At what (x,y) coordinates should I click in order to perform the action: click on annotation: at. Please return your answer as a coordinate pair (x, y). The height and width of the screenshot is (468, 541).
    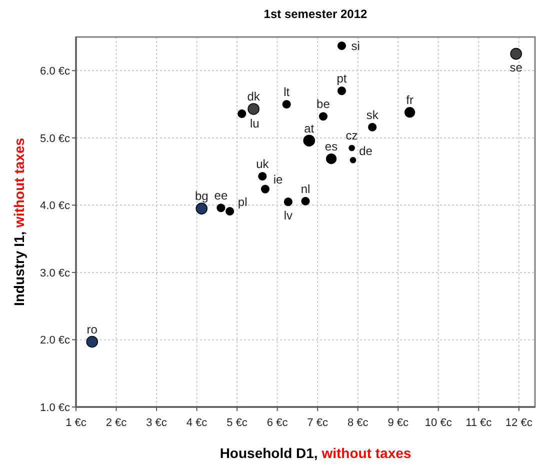
    Looking at the image, I should click on (309, 128).